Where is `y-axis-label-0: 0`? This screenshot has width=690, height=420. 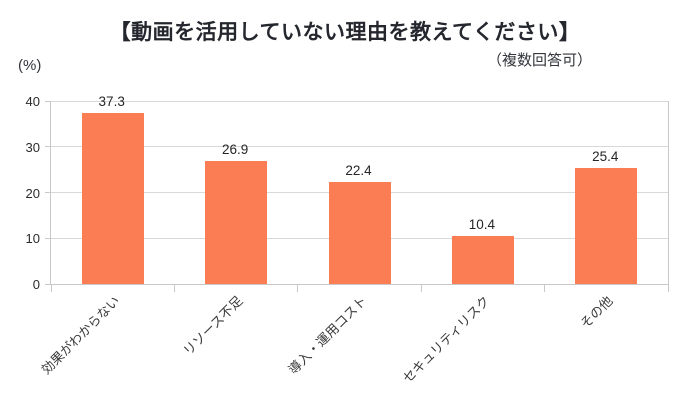
y-axis-label-0: 0 is located at coordinates (36, 284).